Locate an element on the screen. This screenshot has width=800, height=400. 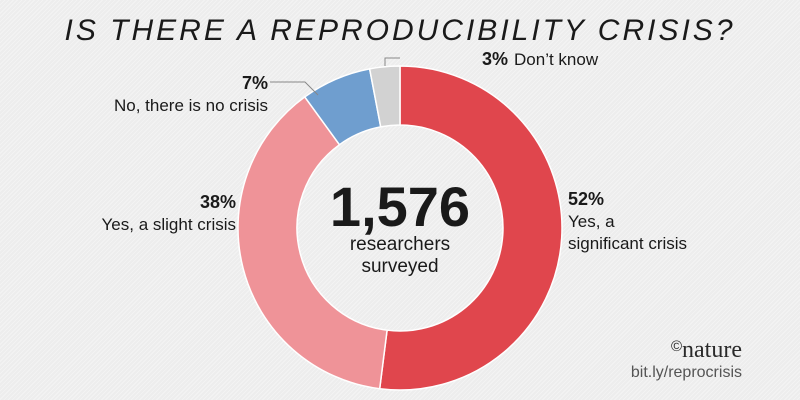
leader-line-dont-know is located at coordinates (392, 61).